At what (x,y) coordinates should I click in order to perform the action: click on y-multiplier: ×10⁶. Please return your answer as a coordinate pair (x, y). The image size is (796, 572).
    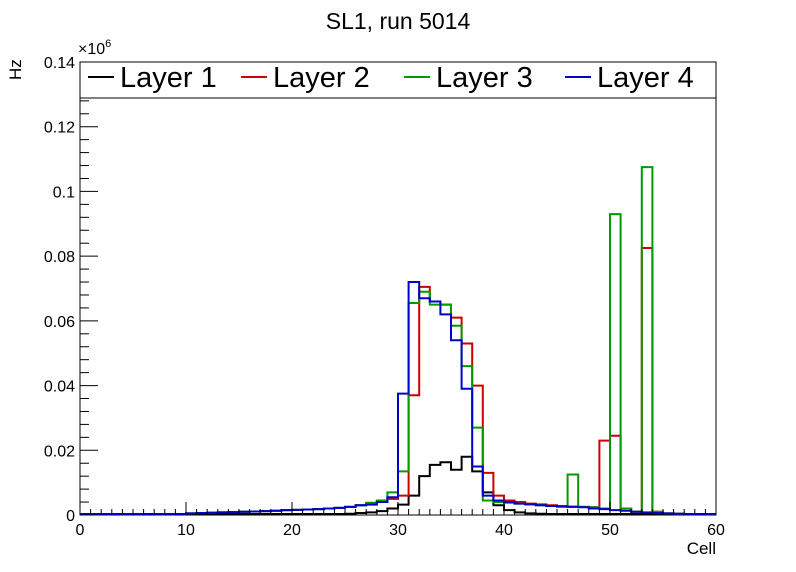
    Looking at the image, I should click on (94, 48).